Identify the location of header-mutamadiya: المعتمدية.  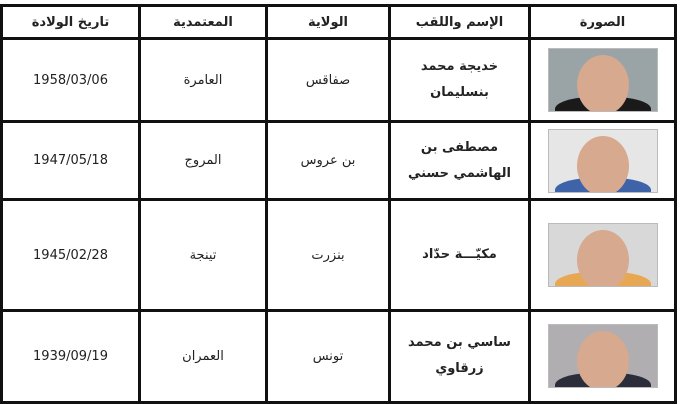
(203, 22).